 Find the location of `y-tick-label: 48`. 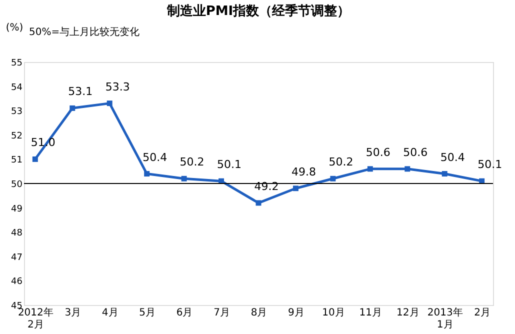

y-tick-label: 48 is located at coordinates (17, 233).